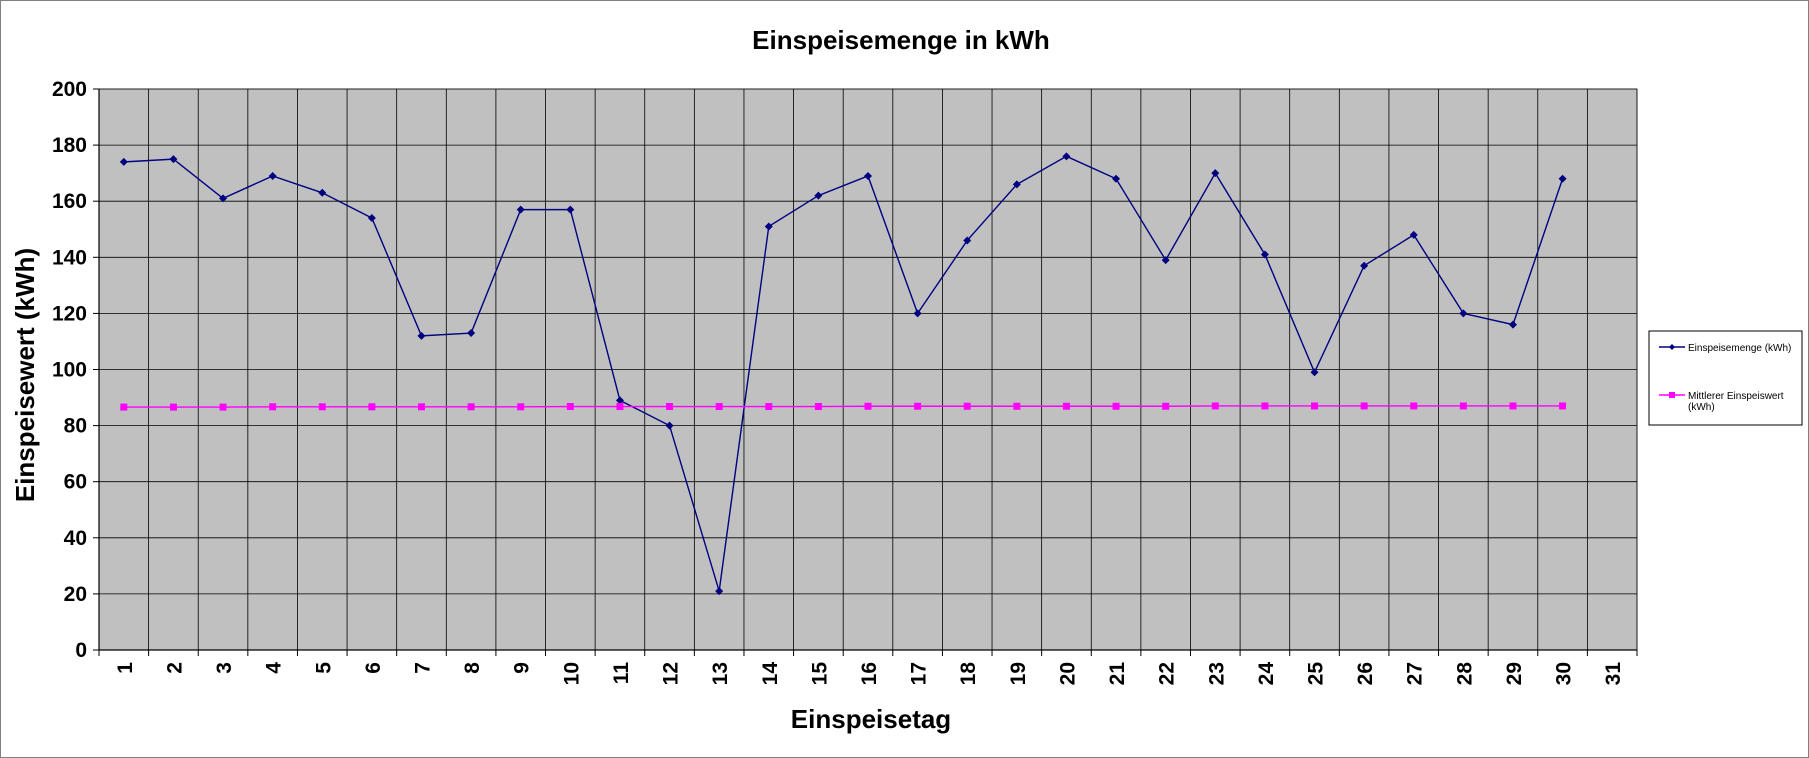 The height and width of the screenshot is (758, 1809). What do you see at coordinates (770, 674) in the screenshot?
I see `x-tick-label: 14` at bounding box center [770, 674].